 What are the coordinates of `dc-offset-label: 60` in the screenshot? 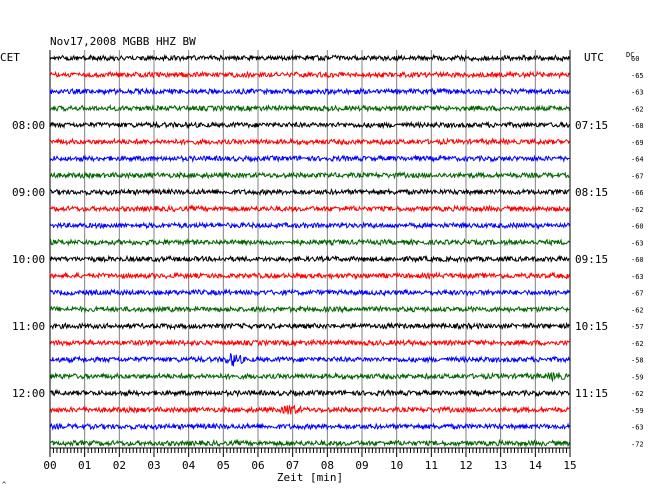 It's located at (635, 59).